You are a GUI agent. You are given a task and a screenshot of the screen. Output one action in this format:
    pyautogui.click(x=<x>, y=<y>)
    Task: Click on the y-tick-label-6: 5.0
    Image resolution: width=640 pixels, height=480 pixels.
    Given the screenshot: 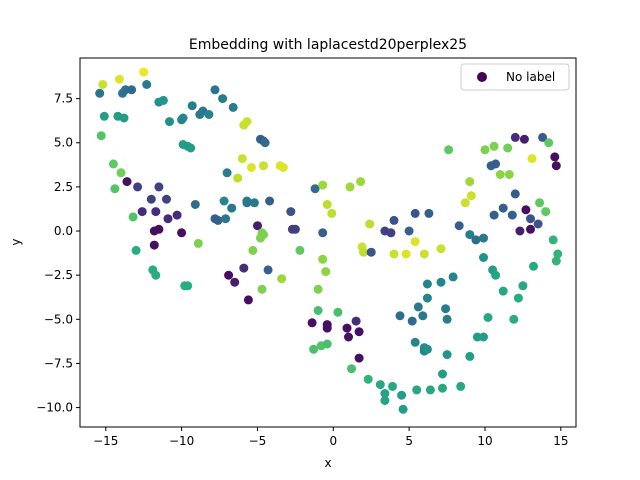 What is the action you would take?
    pyautogui.click(x=63, y=143)
    